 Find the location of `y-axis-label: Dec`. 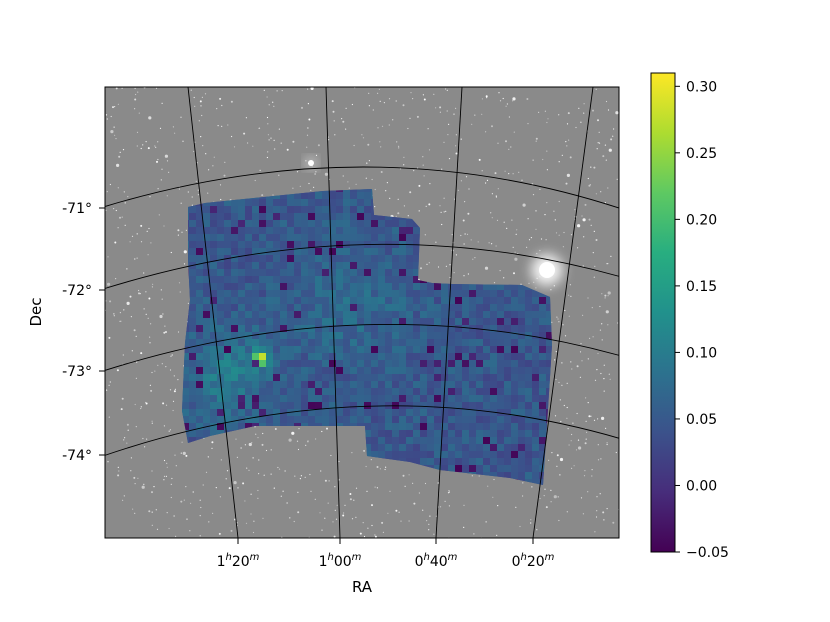

y-axis-label: Dec is located at coordinates (36, 311).